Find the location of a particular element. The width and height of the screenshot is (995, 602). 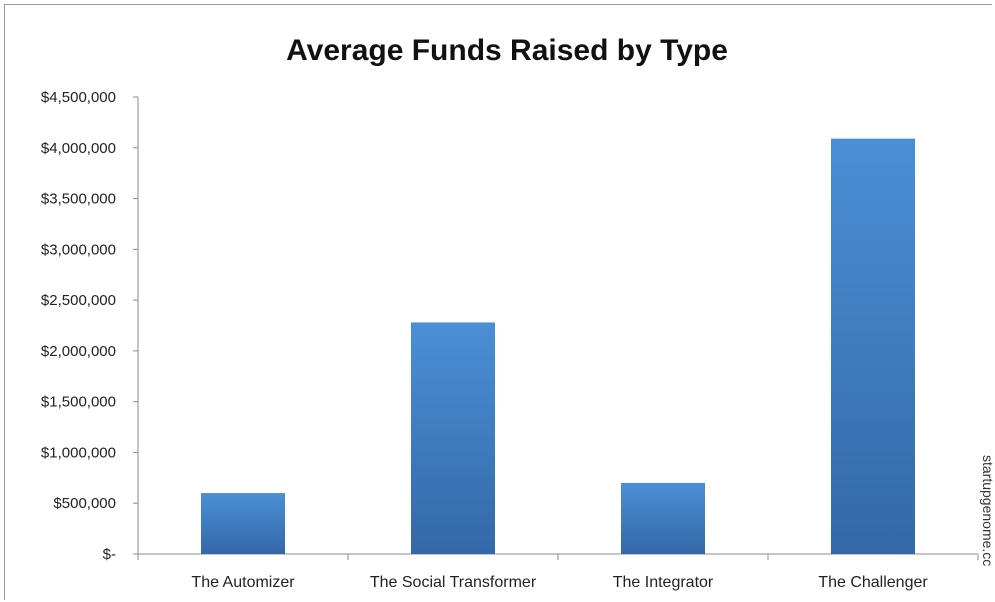

source-watermark: startupgenome.cc is located at coordinates (987, 510).